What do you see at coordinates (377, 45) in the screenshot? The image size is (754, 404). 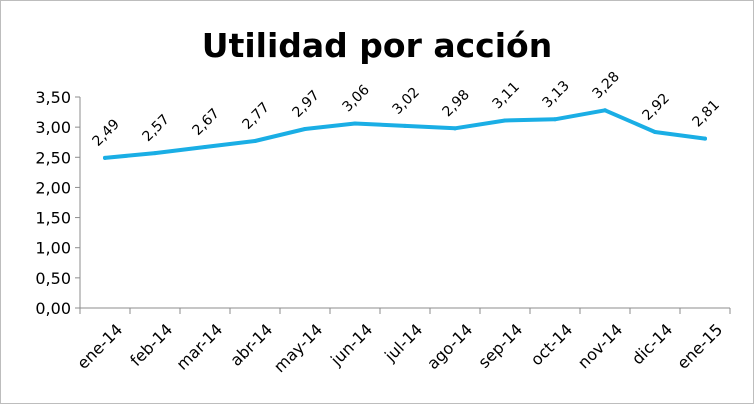 I see `chart-title: Utilidad por acción` at bounding box center [377, 45].